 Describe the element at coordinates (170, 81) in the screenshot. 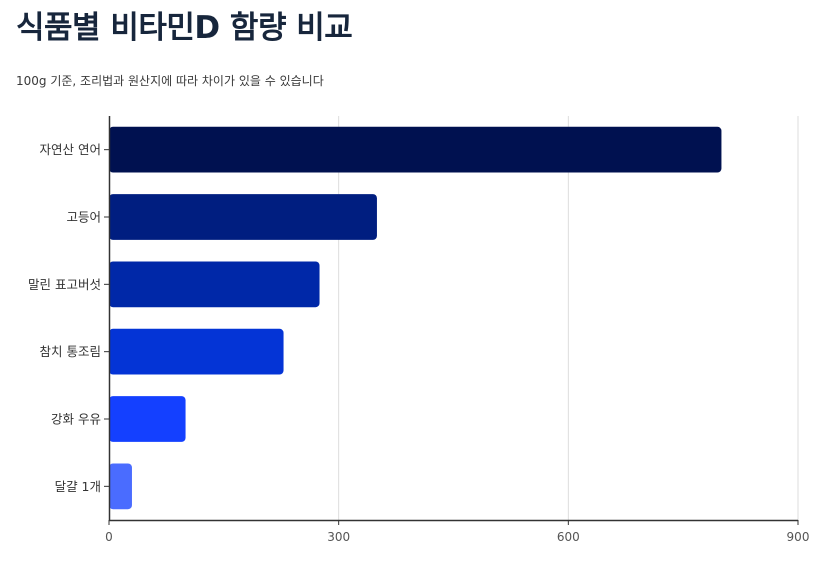

I see `chart-subtitle: 100g 기준, 조리법과 원산지에 따라 차이가 있을 수 있습니다` at that location.